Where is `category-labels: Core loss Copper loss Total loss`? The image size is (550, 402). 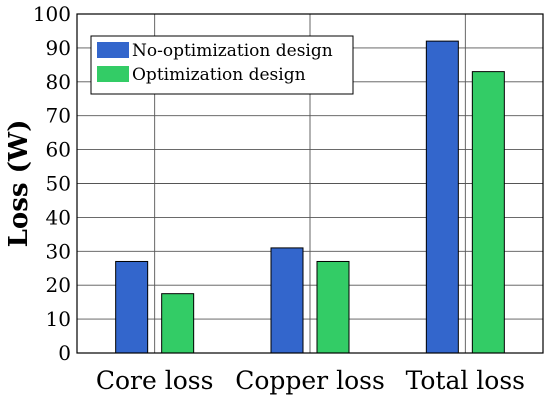 category-labels: Core loss Copper loss Total loss is located at coordinates (310, 380).